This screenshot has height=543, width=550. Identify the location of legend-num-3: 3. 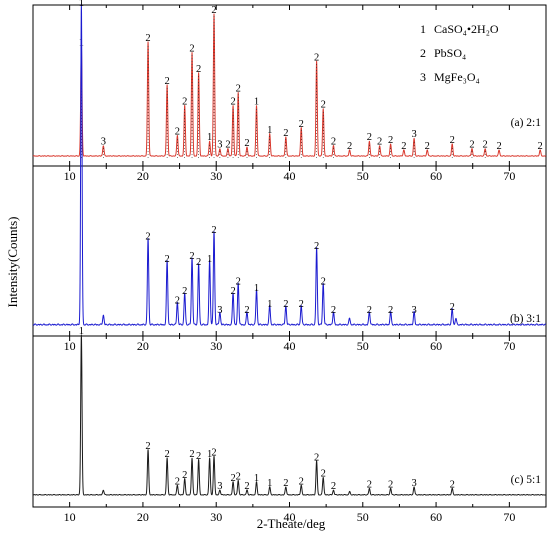
(423, 77).